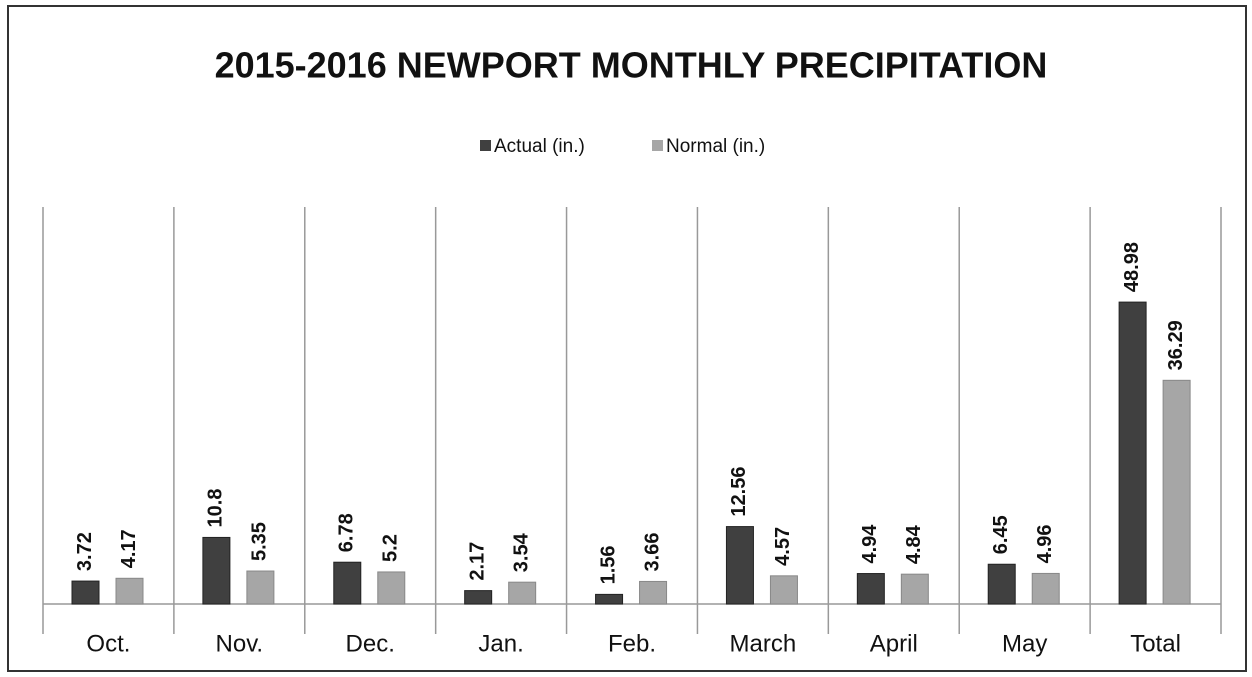  Describe the element at coordinates (260, 541) in the screenshot. I see `data-label: 5.35` at that location.